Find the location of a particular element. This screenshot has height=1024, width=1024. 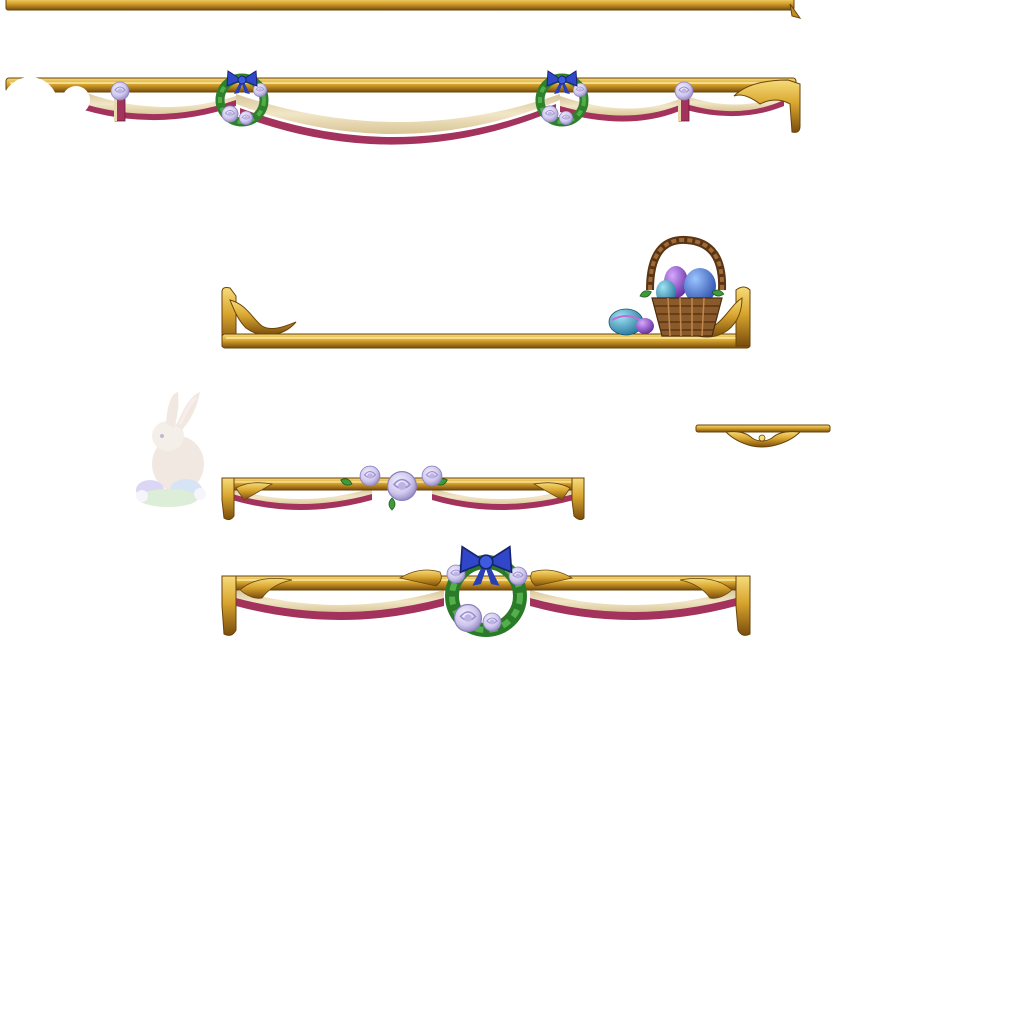

easter-basket-icon is located at coordinates (667, 286).